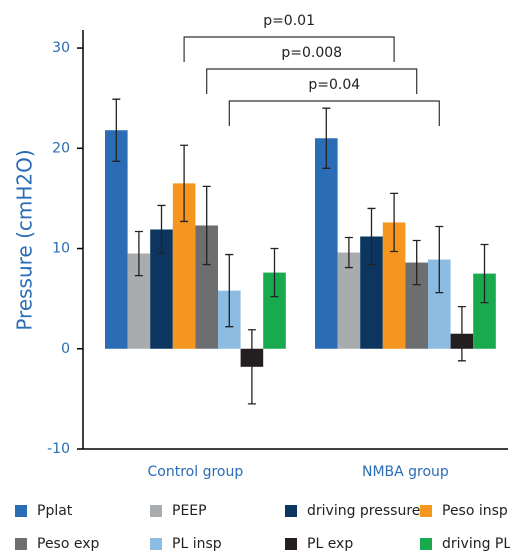 Image resolution: width=510 pixels, height=556 pixels. What do you see at coordinates (405, 472) in the screenshot?
I see `x-tick-label: NMBA group` at bounding box center [405, 472].